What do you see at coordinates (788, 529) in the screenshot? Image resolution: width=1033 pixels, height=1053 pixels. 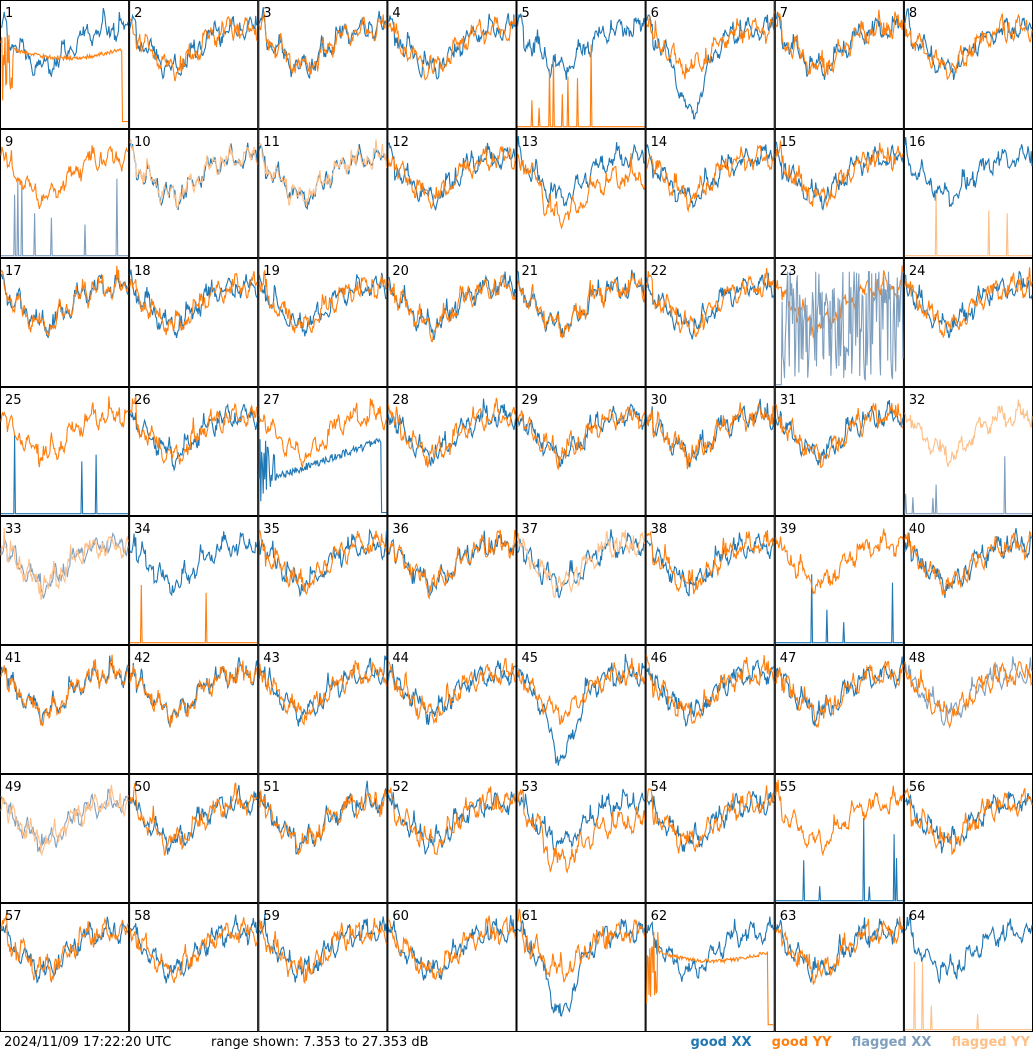 I see `panel-label: 39` at bounding box center [788, 529].